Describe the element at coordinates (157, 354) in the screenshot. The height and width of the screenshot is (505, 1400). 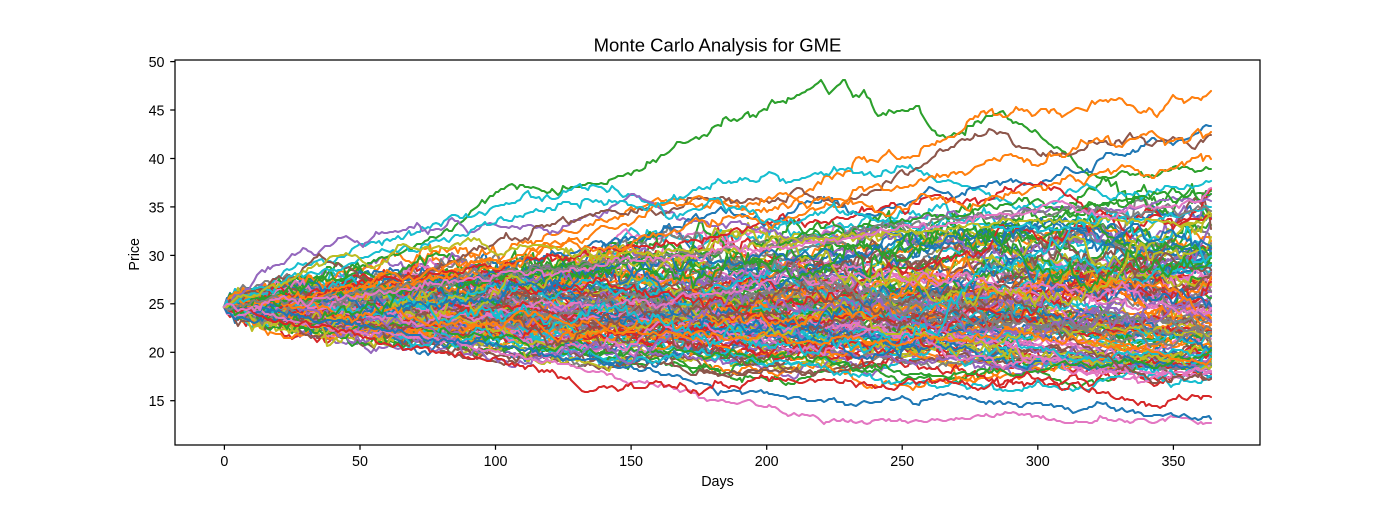
I see `svg-text: 20` at that location.